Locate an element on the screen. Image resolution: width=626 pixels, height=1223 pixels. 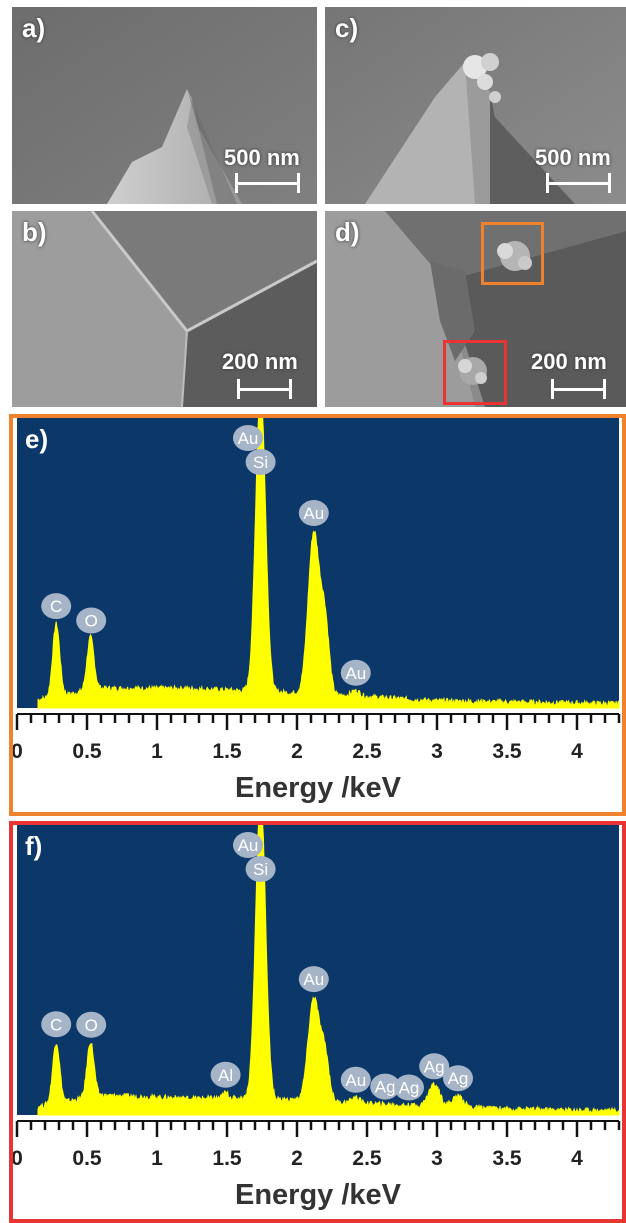
scalebar-label-c: 500 nm is located at coordinates (573, 157).